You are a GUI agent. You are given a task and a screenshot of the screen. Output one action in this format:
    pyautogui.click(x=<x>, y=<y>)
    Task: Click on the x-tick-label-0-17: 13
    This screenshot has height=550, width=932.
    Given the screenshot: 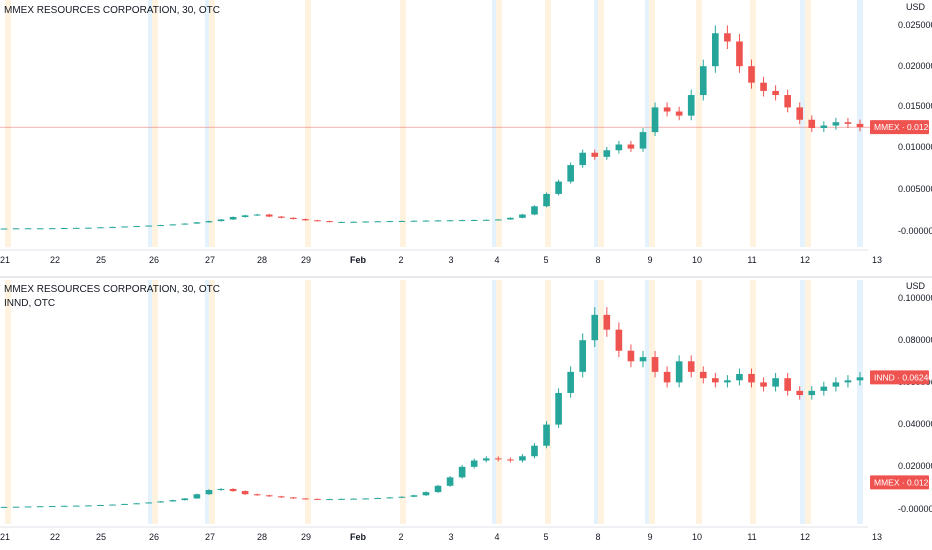 What is the action you would take?
    pyautogui.click(x=877, y=260)
    